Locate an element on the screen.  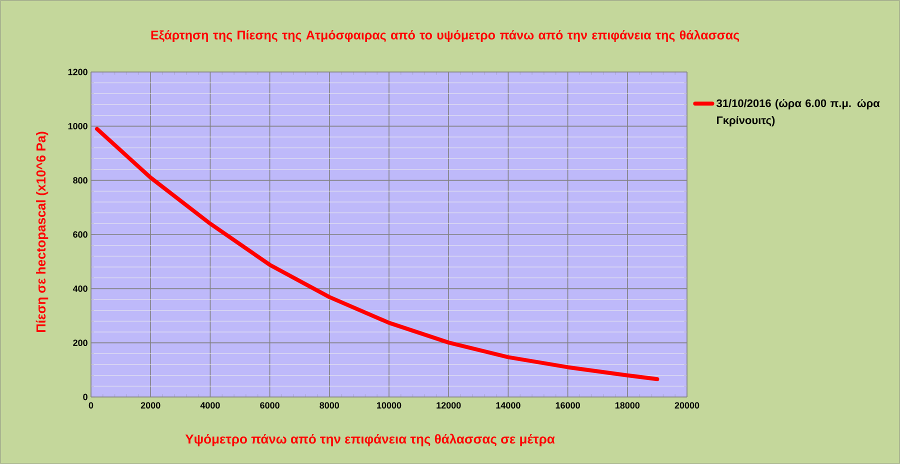
y-tick-label: 600 is located at coordinates (80, 234).